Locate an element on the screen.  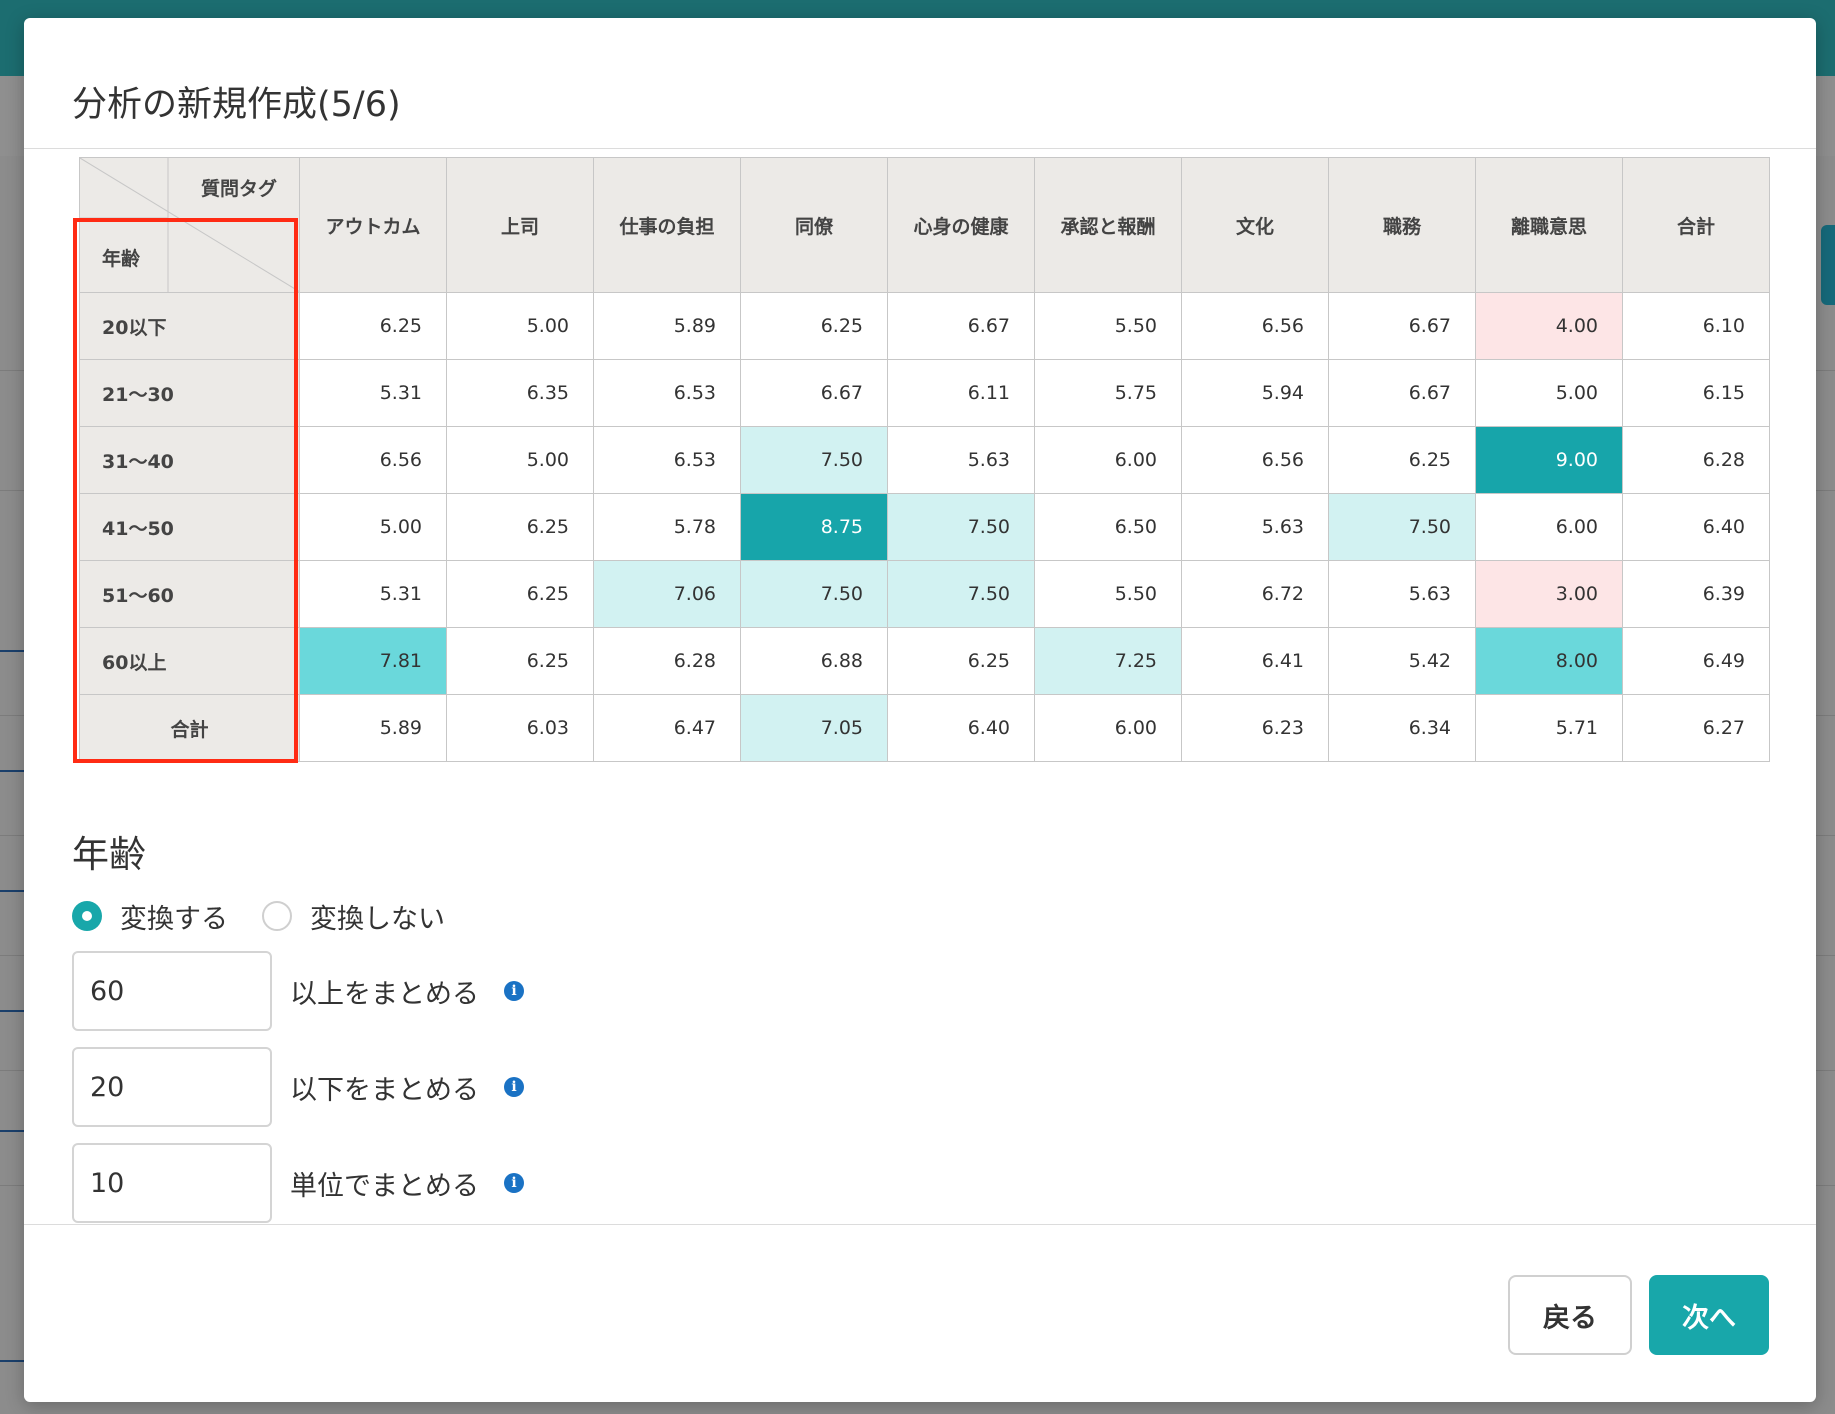
dialog-title: 分析の新規作成(5/6) is located at coordinates (236, 105).